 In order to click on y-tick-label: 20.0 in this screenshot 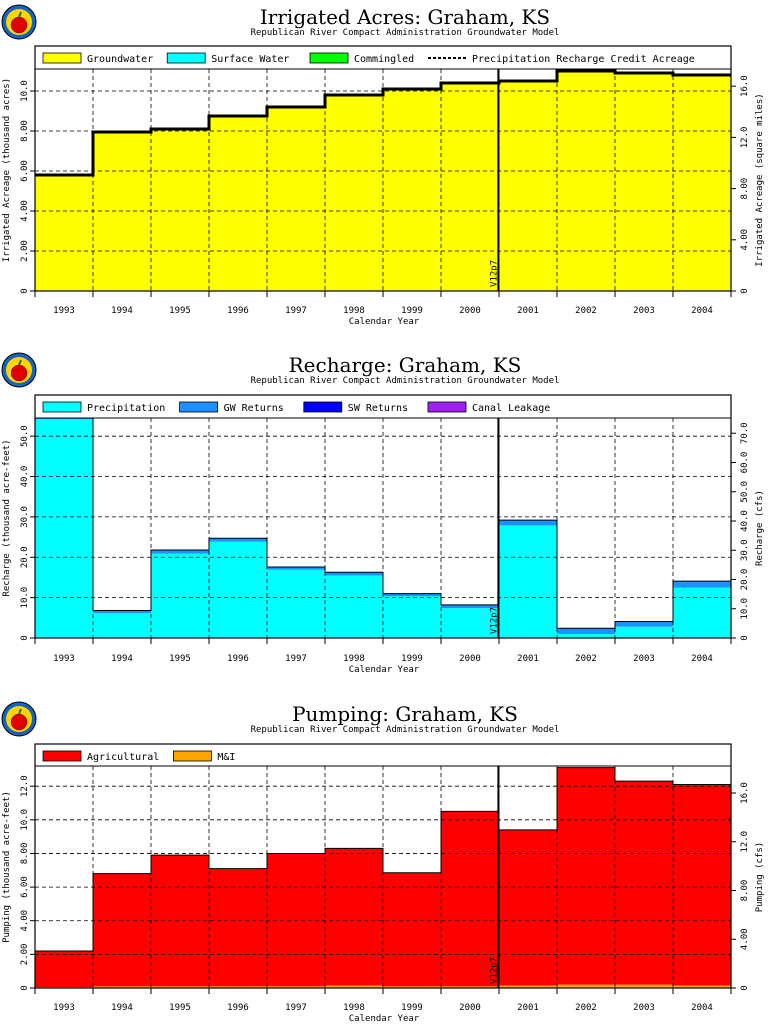, I will do `click(25, 557)`.